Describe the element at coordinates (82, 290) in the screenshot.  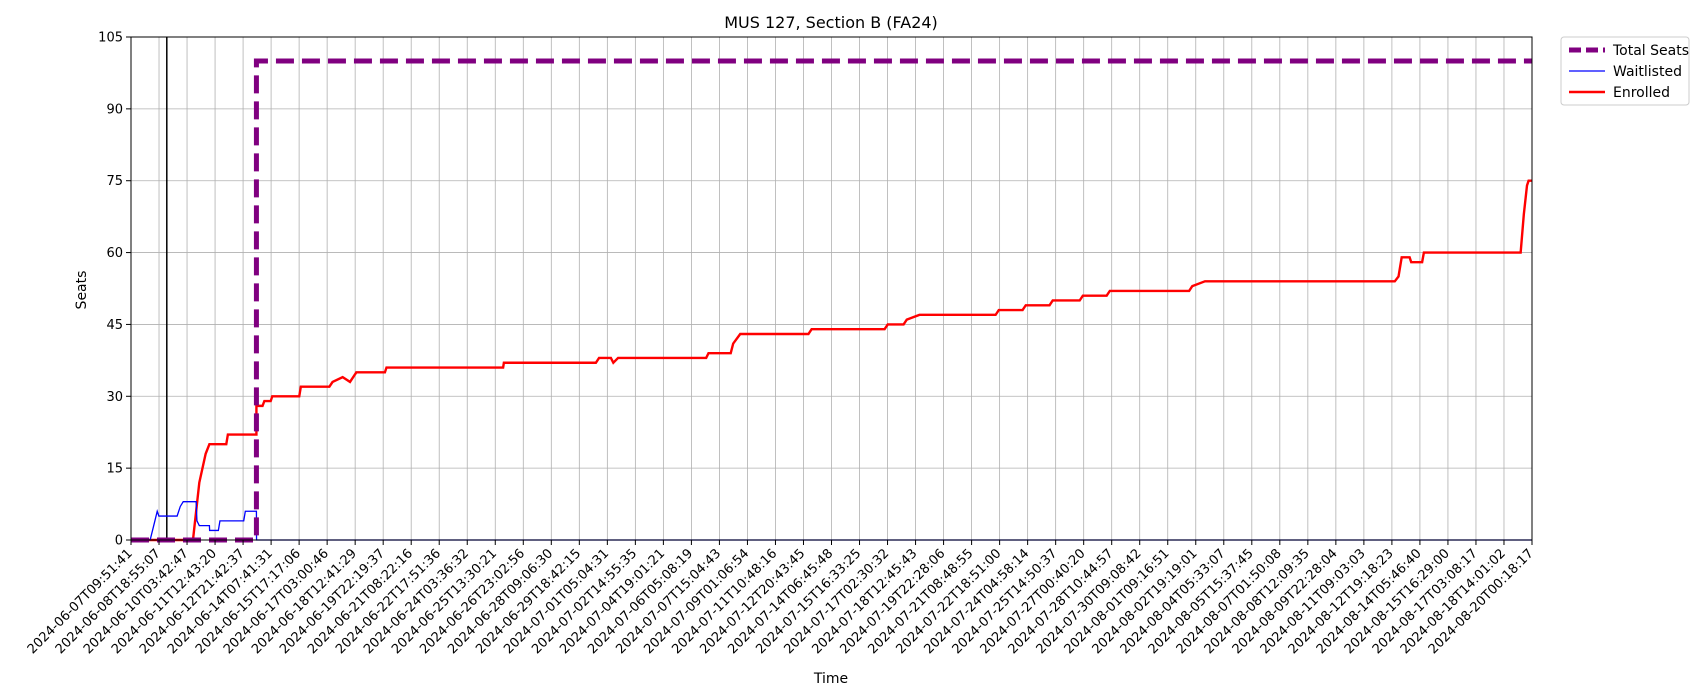
I see `y-axis-label: Seats` at that location.